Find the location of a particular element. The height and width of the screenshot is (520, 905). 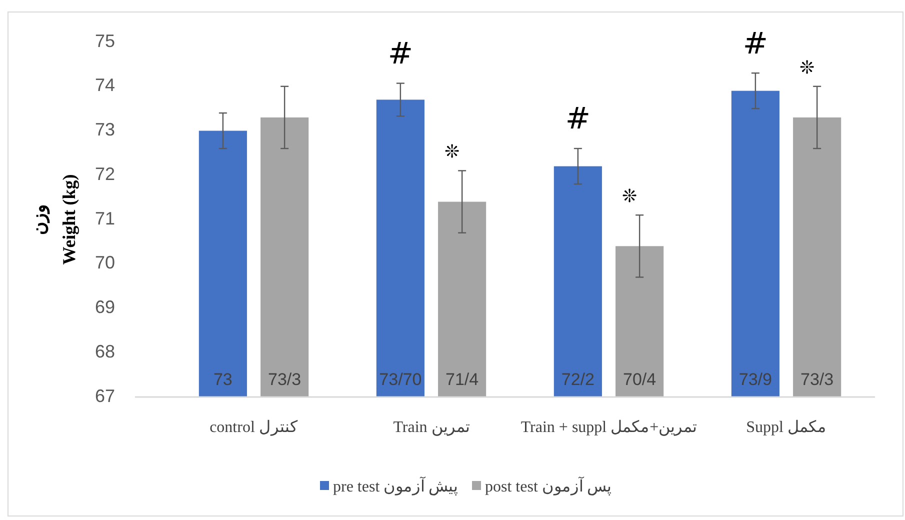

data-label: 70/4 is located at coordinates (639, 379).